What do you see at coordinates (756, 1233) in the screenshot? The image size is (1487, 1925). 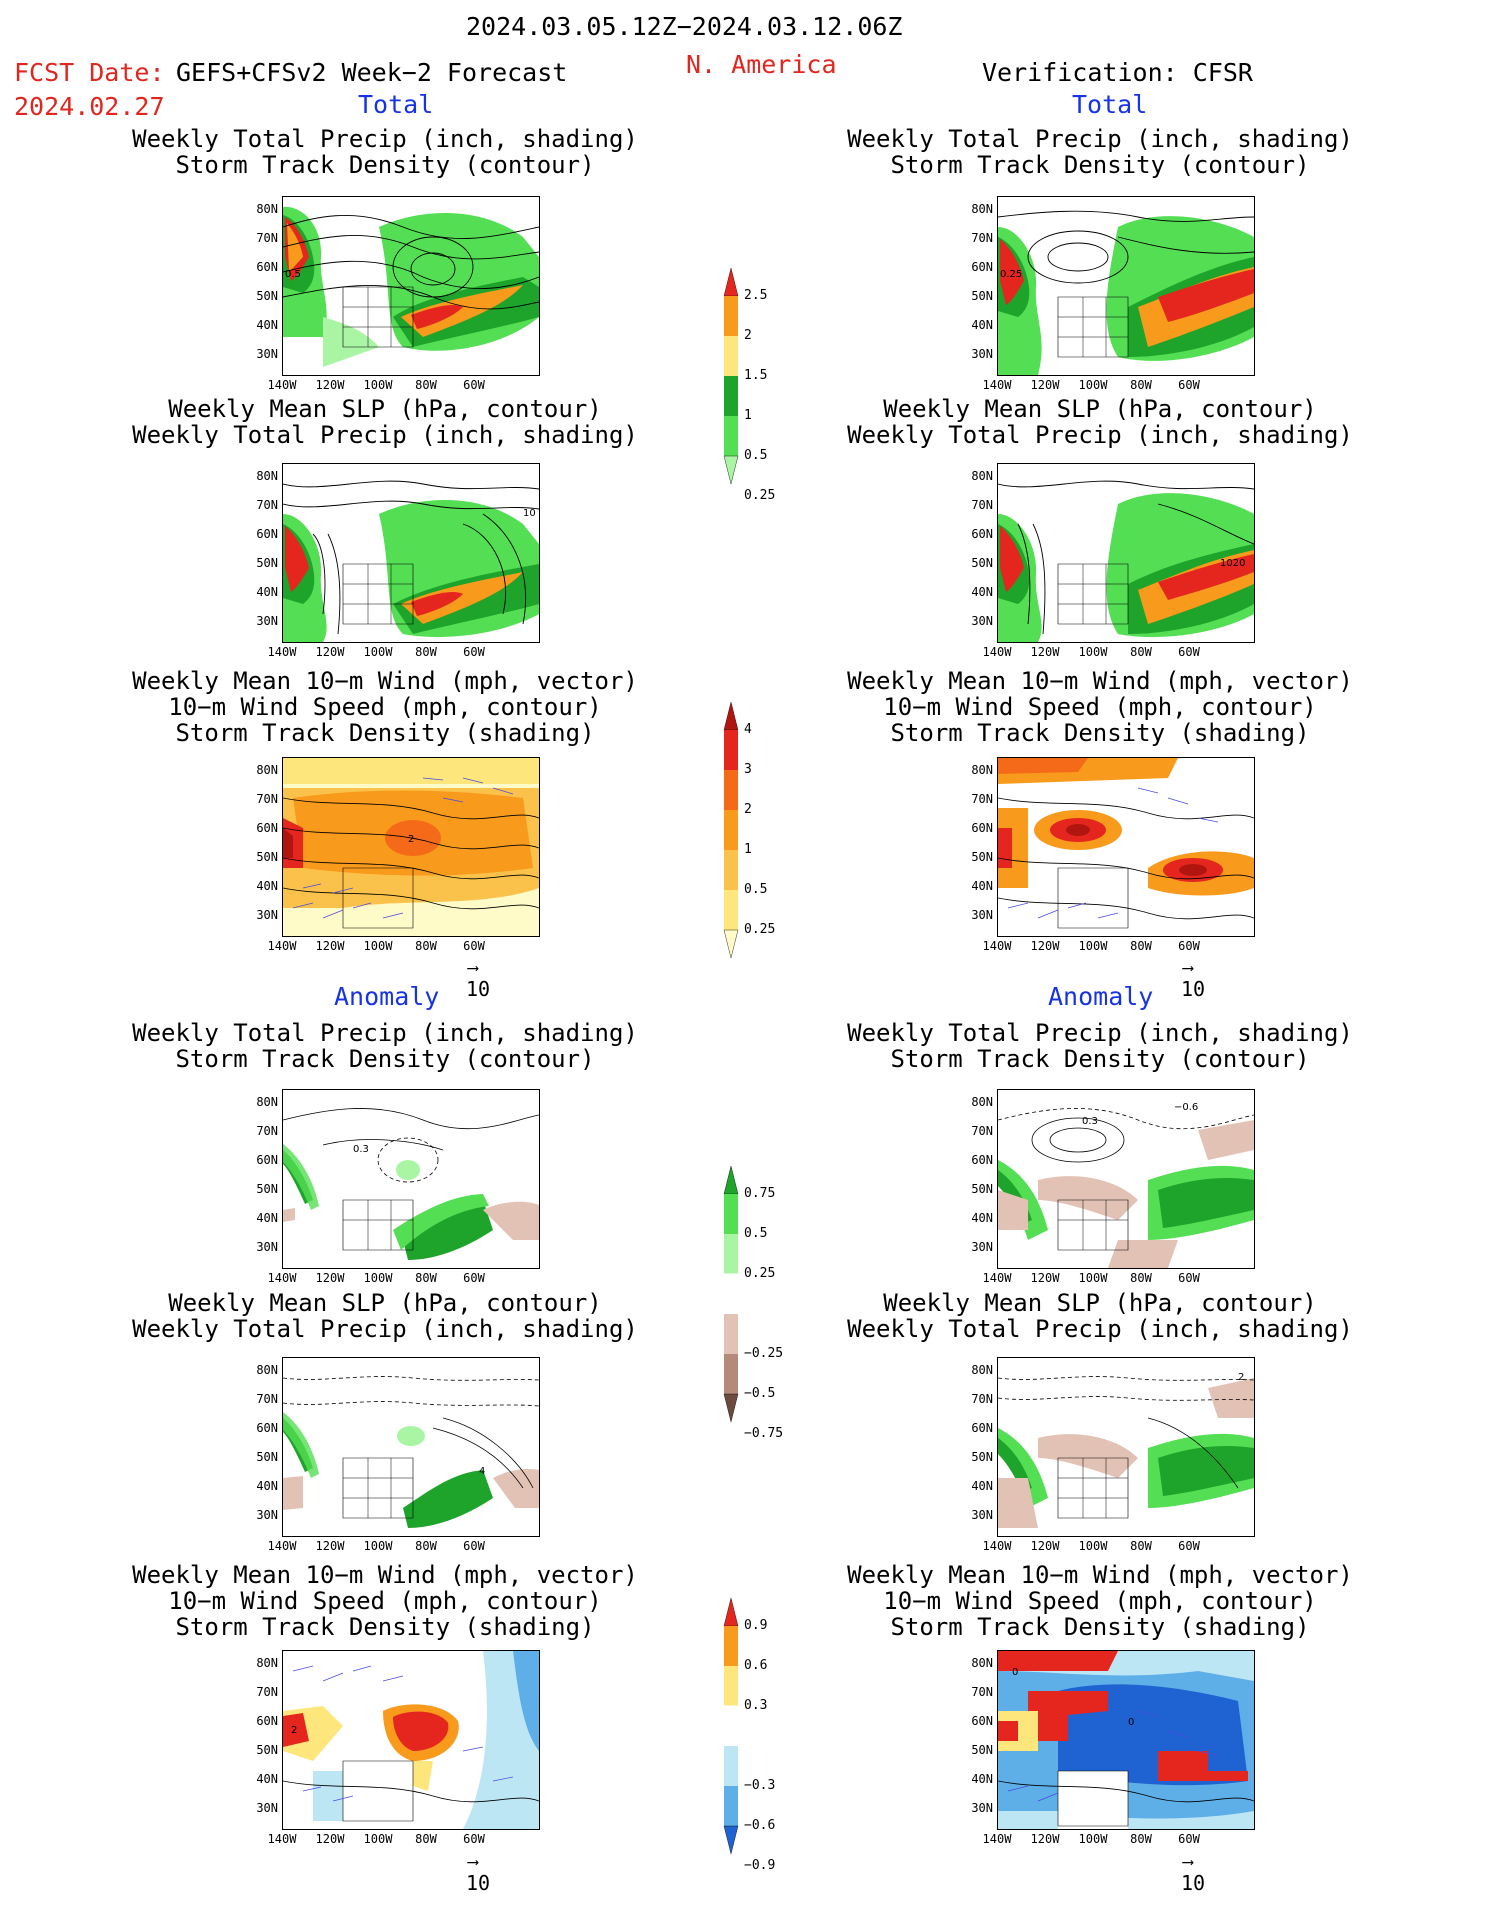 I see `cb-precip-anom-label: 0.5` at bounding box center [756, 1233].